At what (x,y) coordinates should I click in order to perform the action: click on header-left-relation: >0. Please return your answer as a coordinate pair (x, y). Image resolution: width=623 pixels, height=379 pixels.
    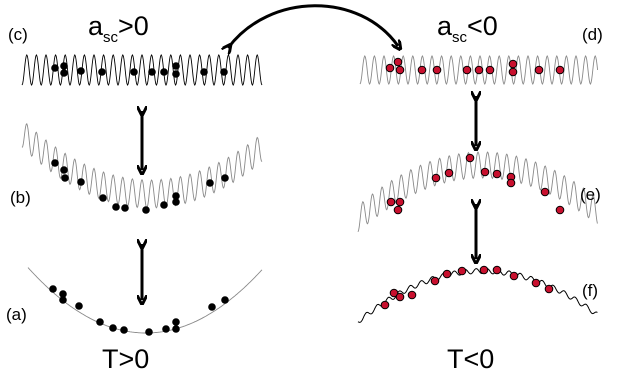
    Looking at the image, I should click on (133, 26).